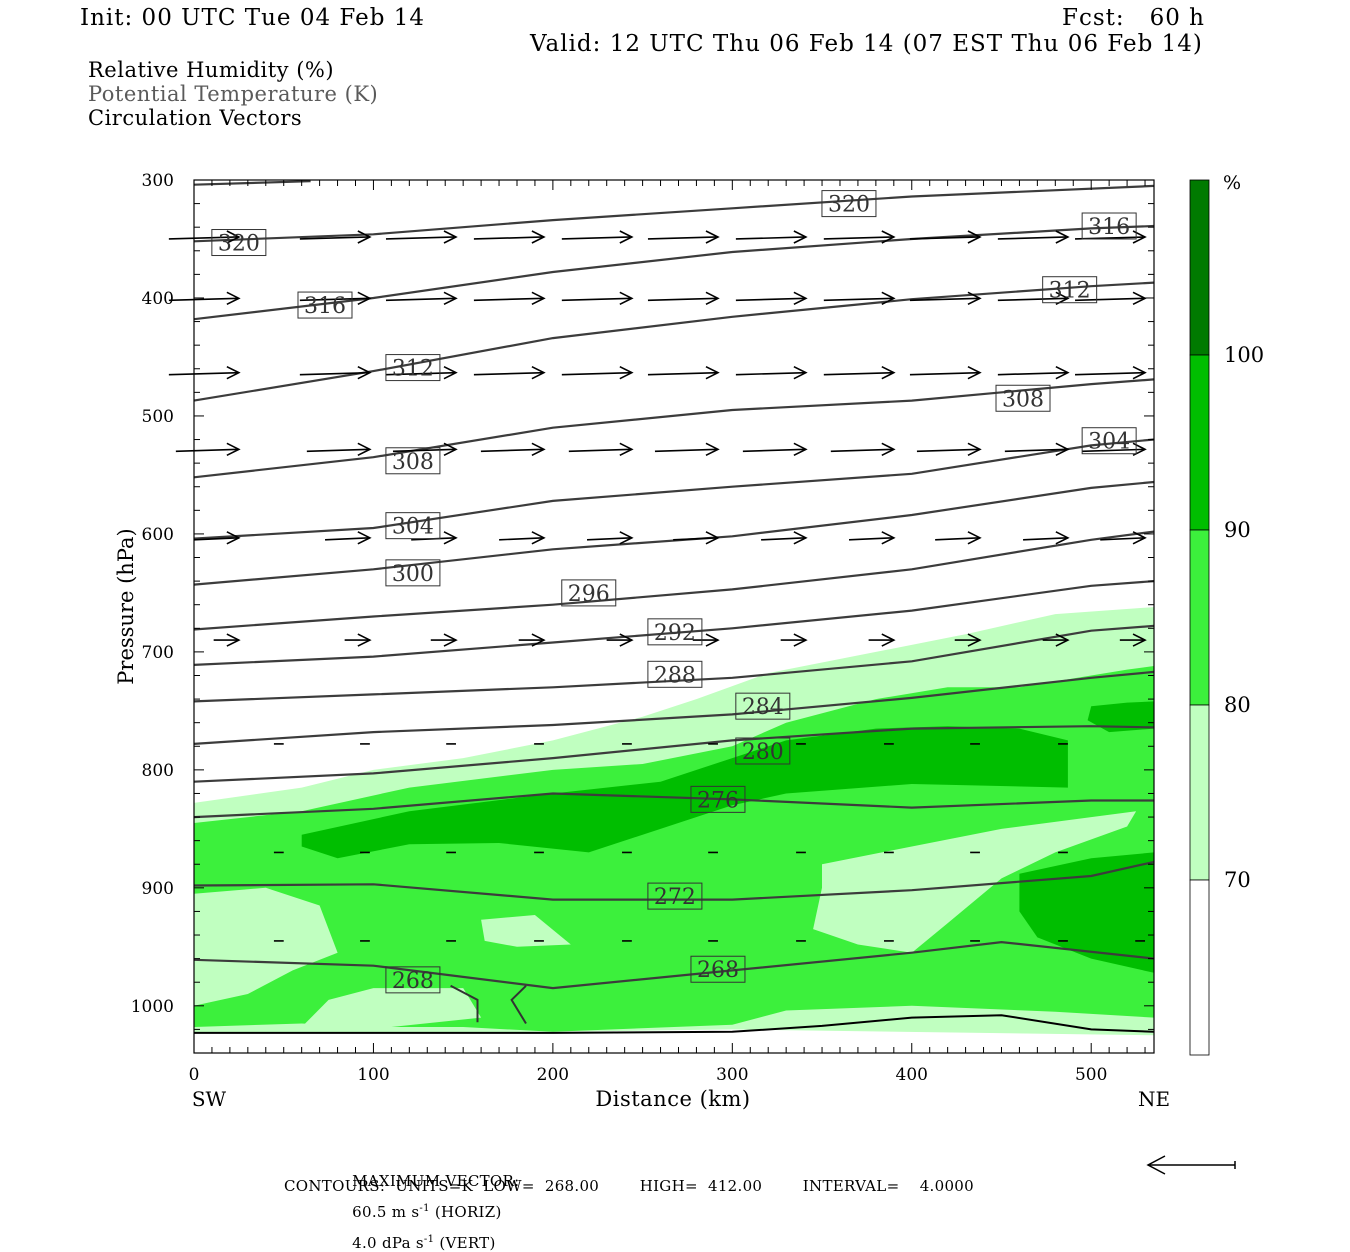 The height and width of the screenshot is (1252, 1350). I want to click on terrain-line, so click(674, 1024).